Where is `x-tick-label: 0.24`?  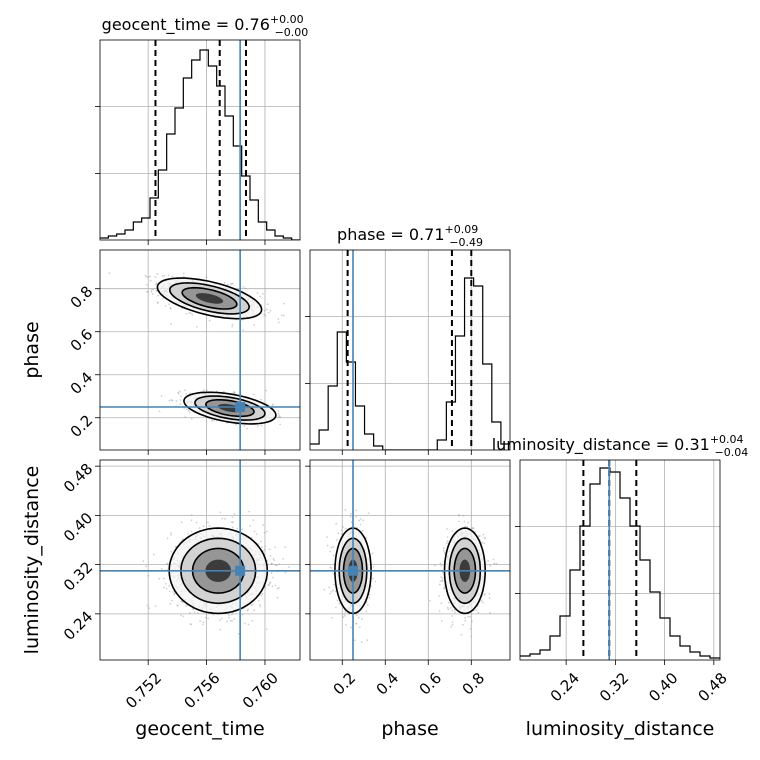 x-tick-label: 0.24 is located at coordinates (565, 687).